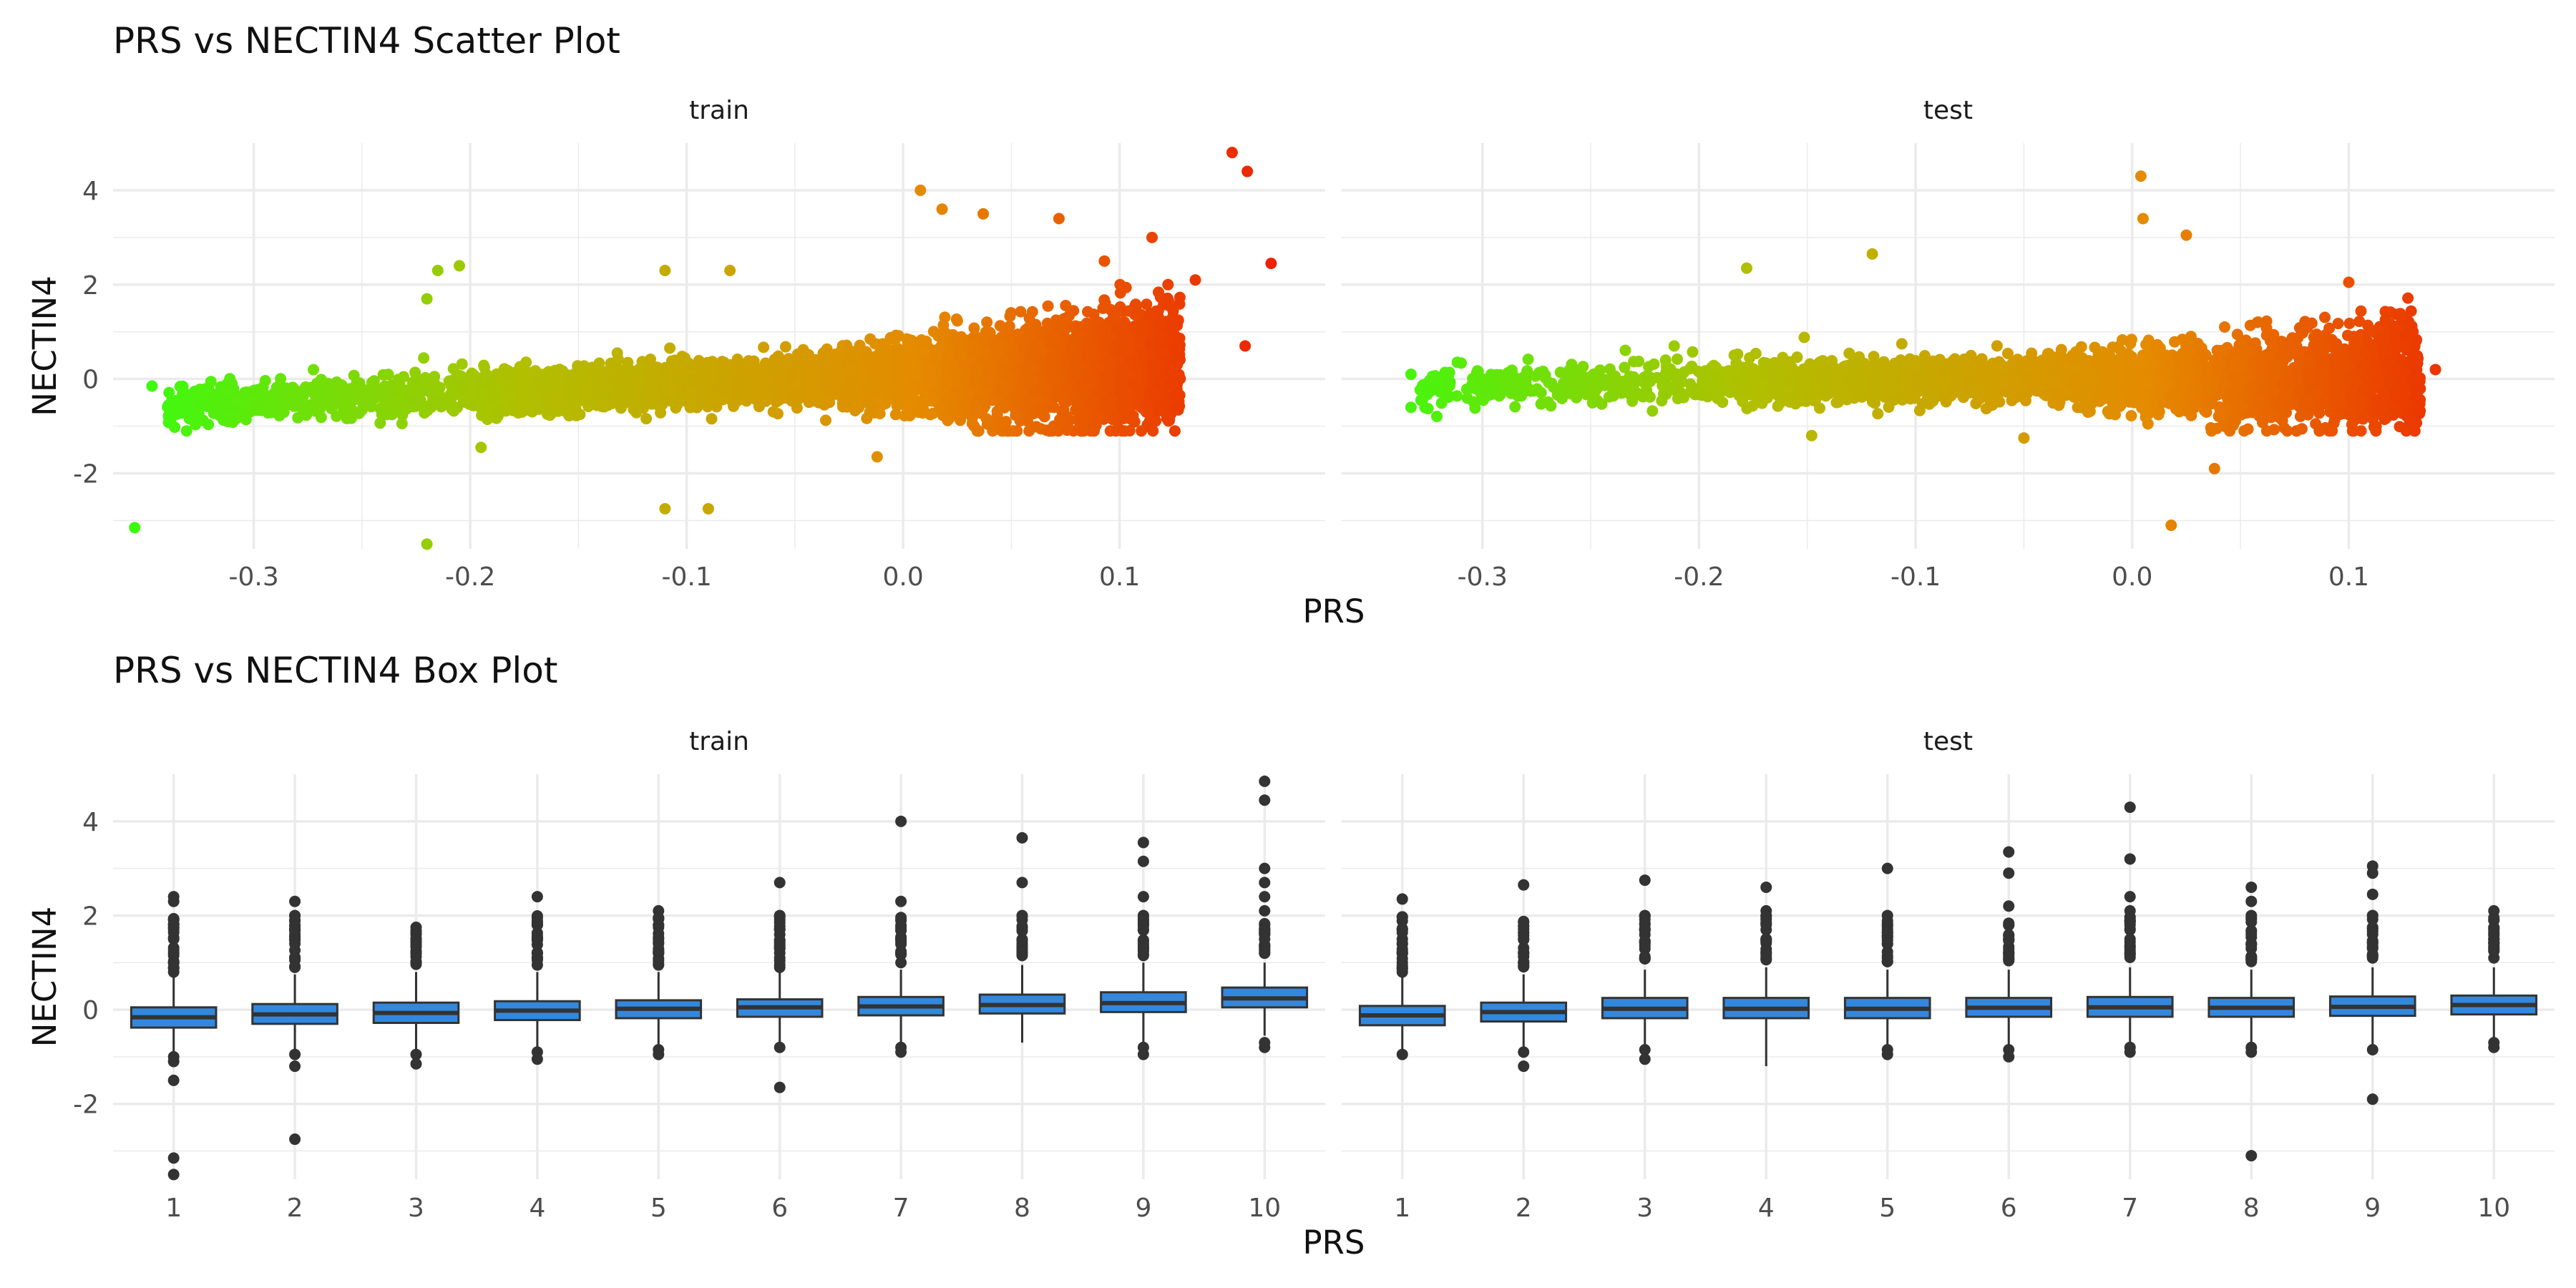 The height and width of the screenshot is (1288, 2576). Describe the element at coordinates (470, 577) in the screenshot. I see `scatter-x-tick-label: -0.2` at that location.